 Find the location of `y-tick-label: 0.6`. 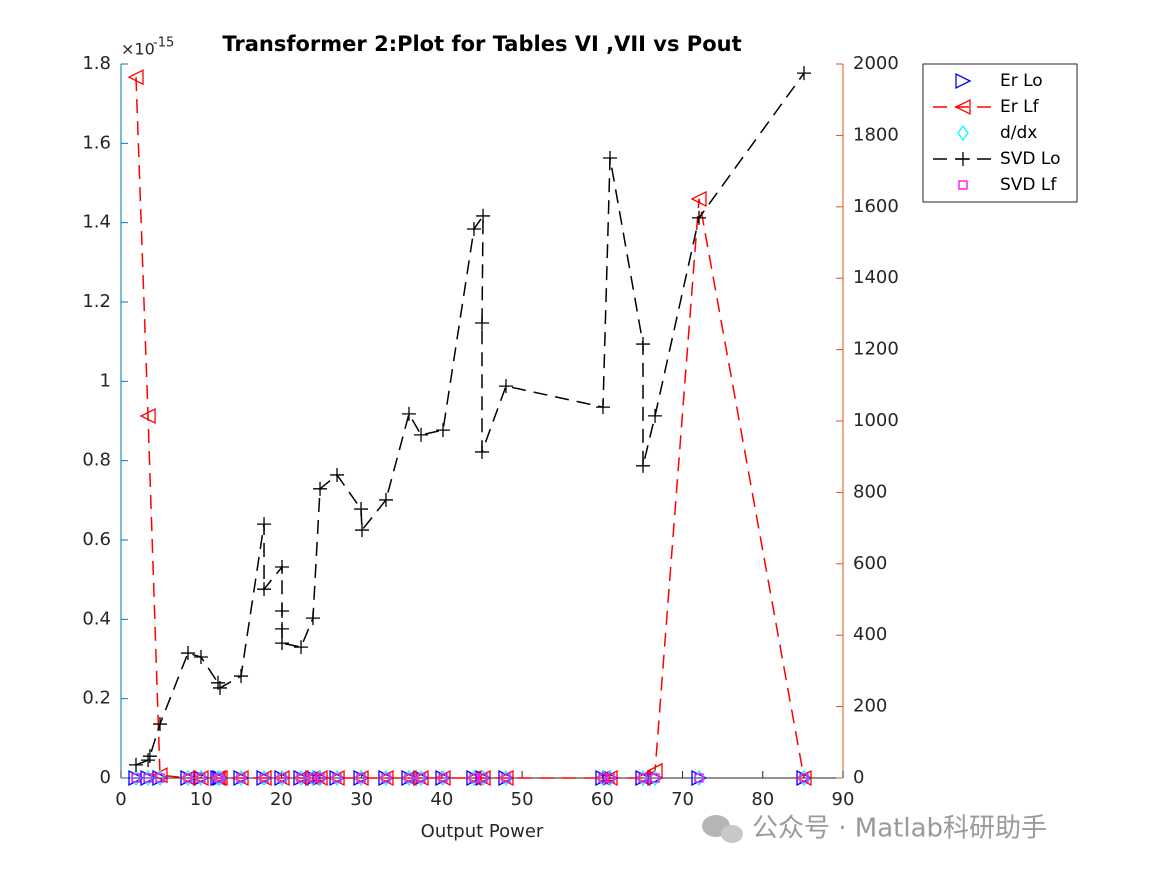

y-tick-label: 0.6 is located at coordinates (96, 539).